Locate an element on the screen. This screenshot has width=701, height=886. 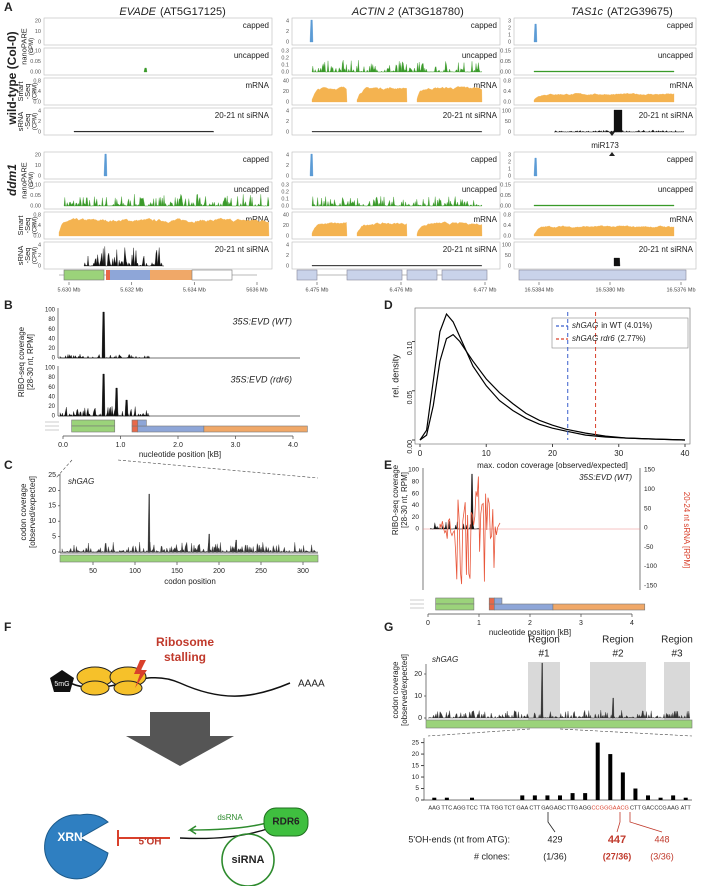
panel-label: G is located at coordinates (388, 627).